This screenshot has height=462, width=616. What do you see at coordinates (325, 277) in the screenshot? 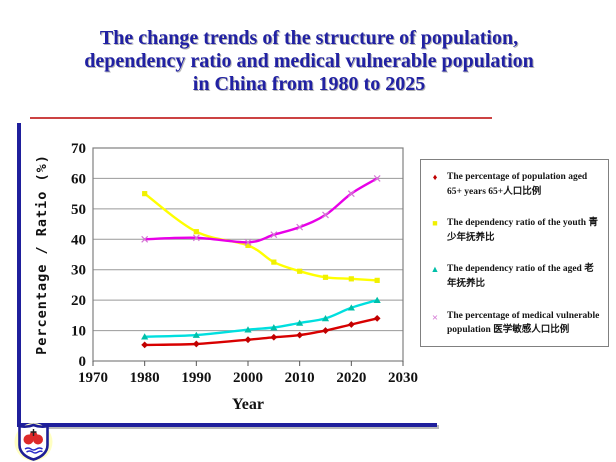
I see `data-point-1-2015` at bounding box center [325, 277].